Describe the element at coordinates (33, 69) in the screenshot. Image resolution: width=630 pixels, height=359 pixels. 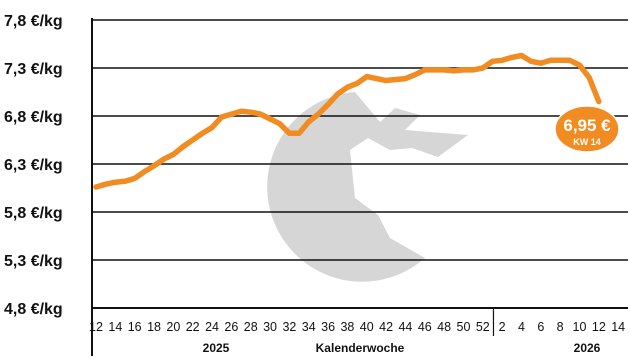
I see `y-tick-label: 7,3 €/kg` at that location.